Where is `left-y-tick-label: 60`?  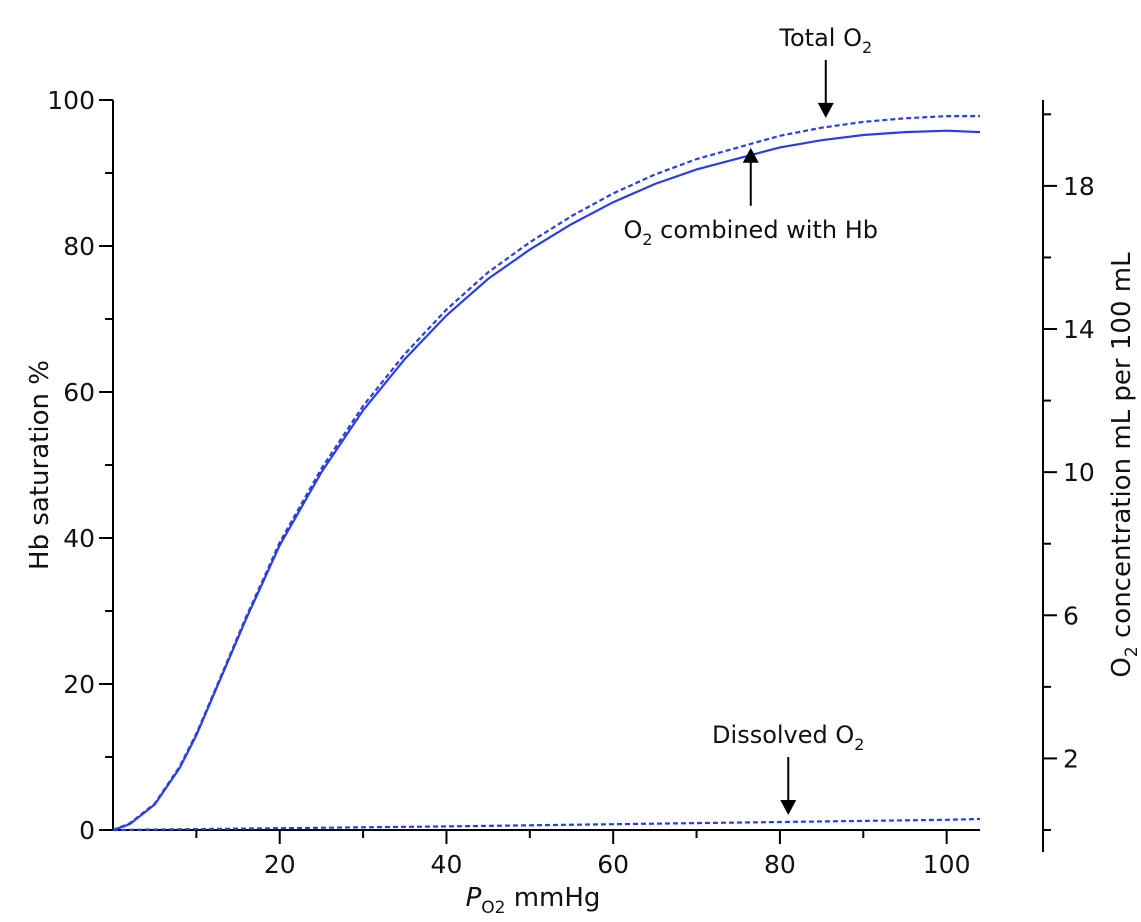
left-y-tick-label: 60 is located at coordinates (79, 392).